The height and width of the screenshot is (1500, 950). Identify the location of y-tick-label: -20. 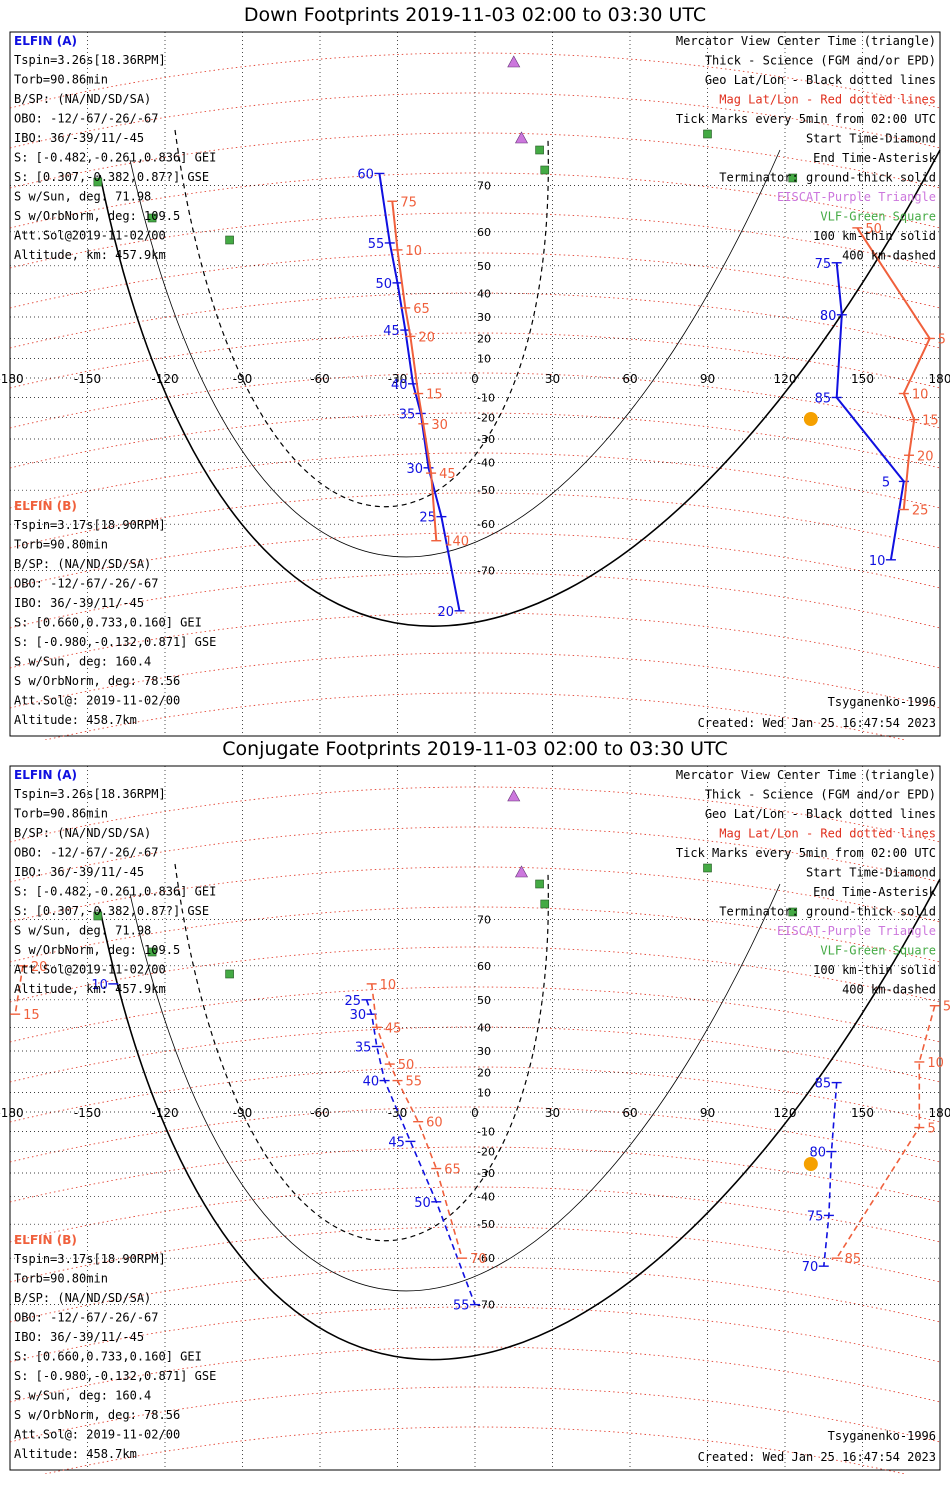
(486, 1152).